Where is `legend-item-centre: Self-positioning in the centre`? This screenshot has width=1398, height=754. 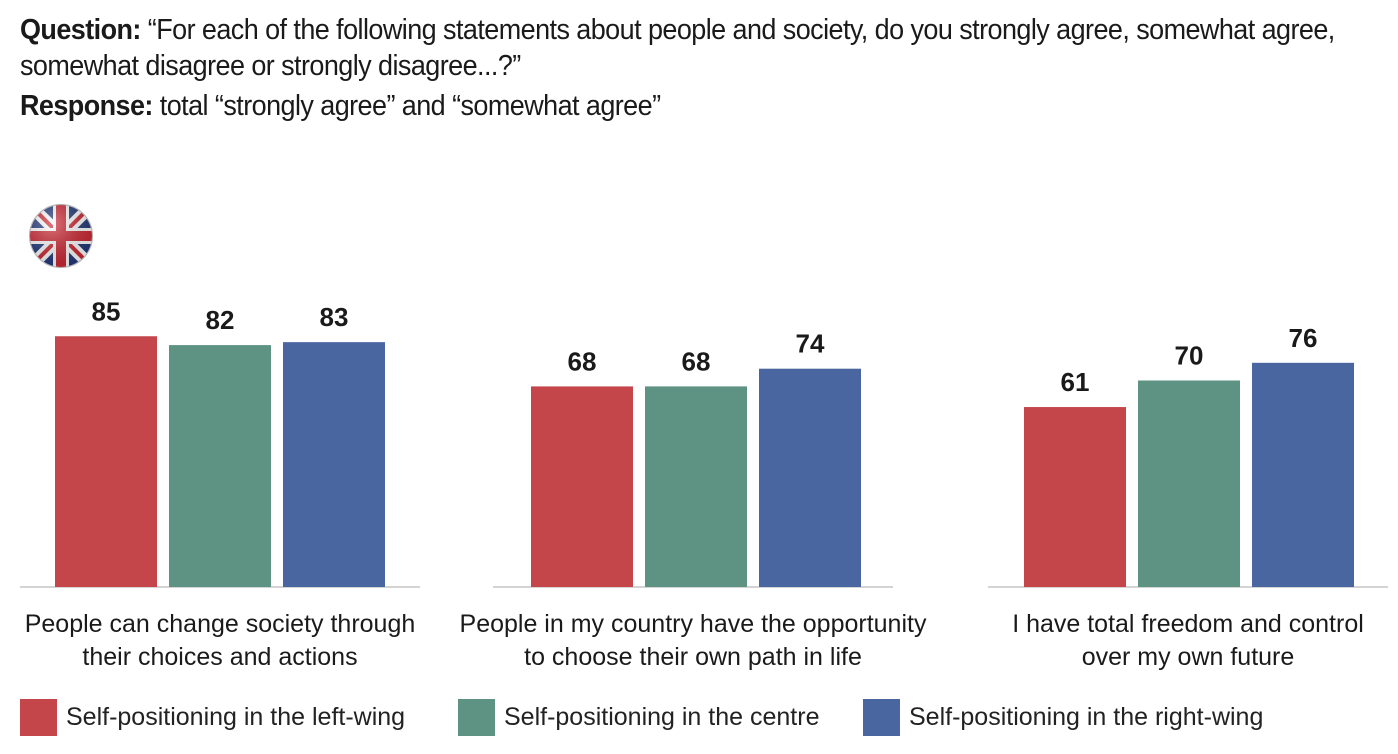
legend-item-centre: Self-positioning in the centre is located at coordinates (638, 717).